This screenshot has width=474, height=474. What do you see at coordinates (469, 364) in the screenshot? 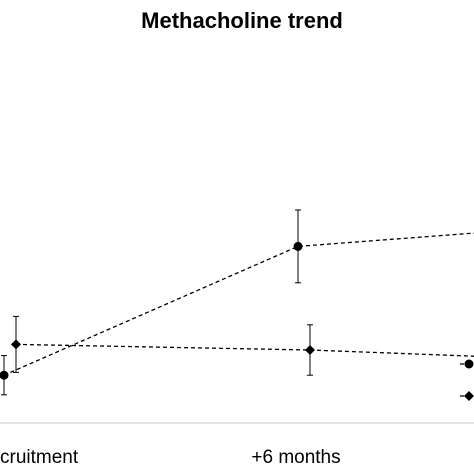
I see `legend-series-1-marker` at bounding box center [469, 364].